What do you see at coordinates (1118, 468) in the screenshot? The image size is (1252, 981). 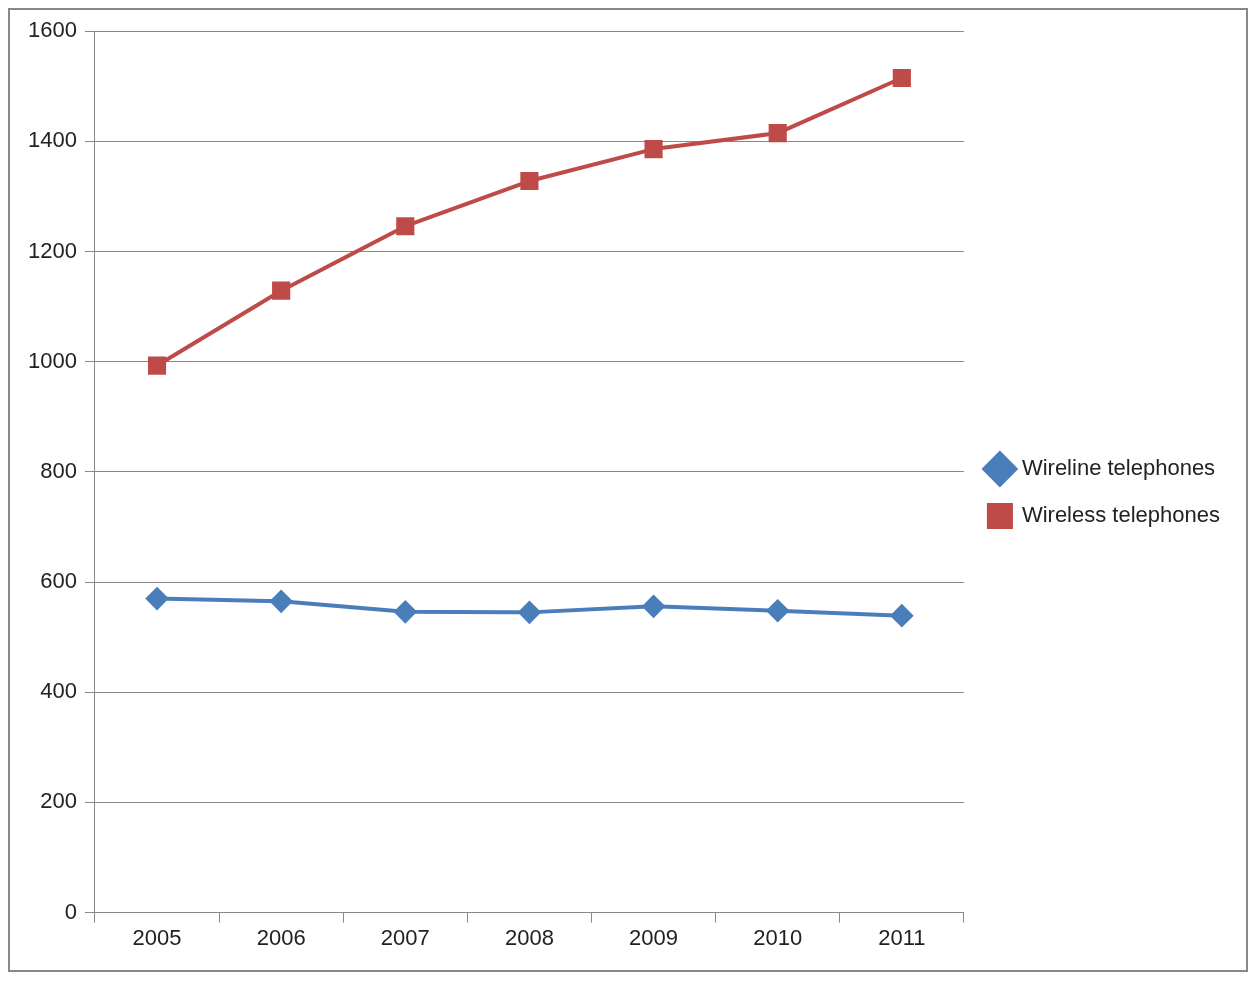 I see `legend-label: Wireline telephones` at bounding box center [1118, 468].